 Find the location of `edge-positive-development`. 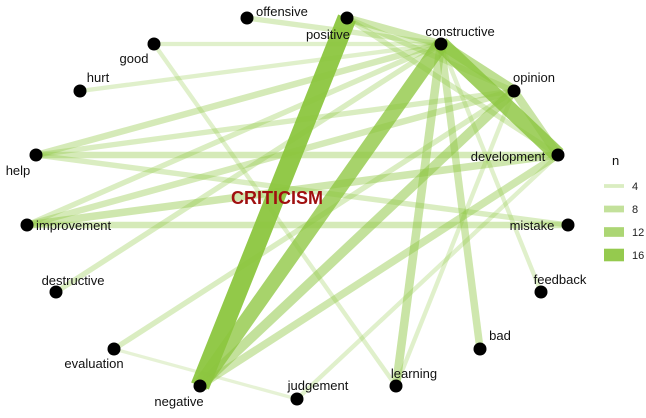

edge-positive-development is located at coordinates (452, 86).